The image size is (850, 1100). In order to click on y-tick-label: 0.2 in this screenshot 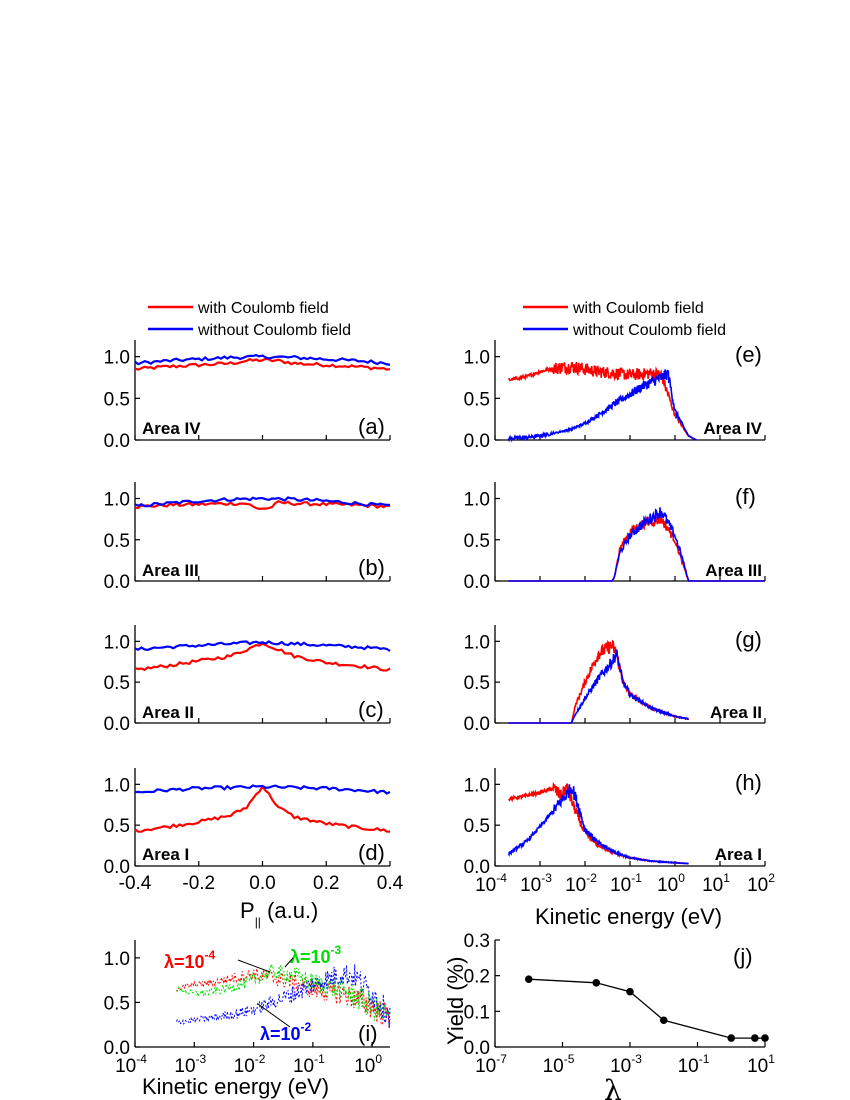, I will do `click(477, 977)`.